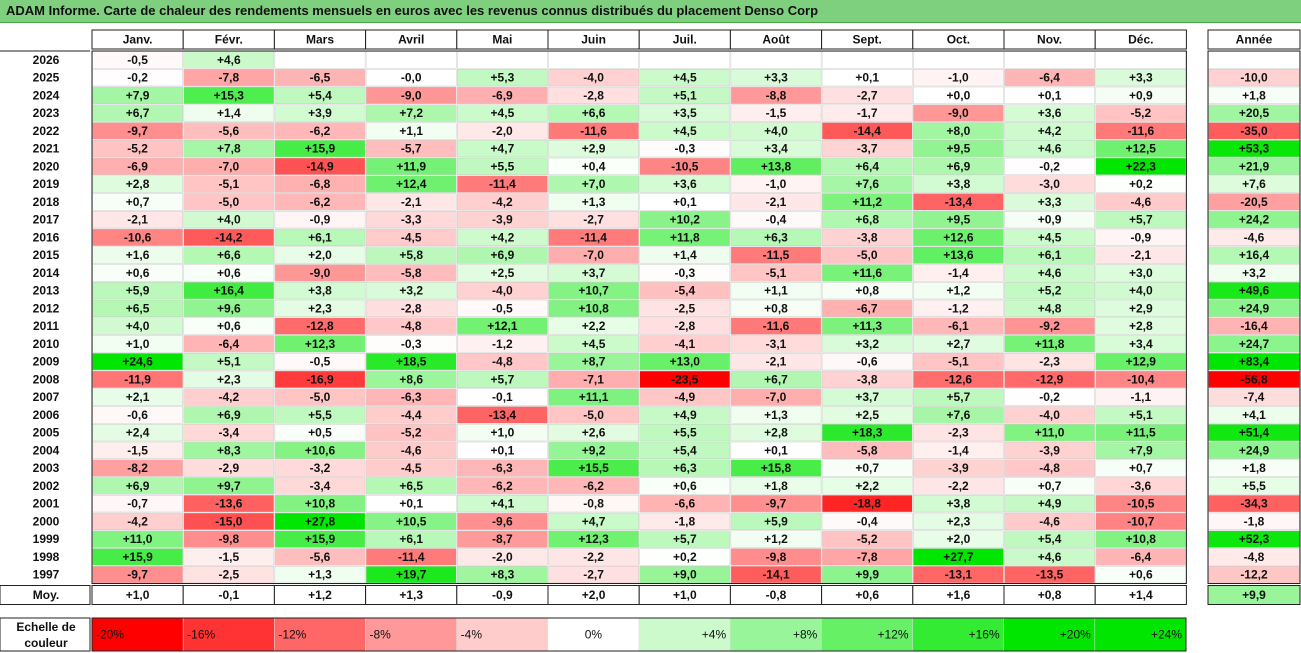 Image resolution: width=1301 pixels, height=653 pixels. What do you see at coordinates (46, 273) in the screenshot?
I see `year-label: 2014` at bounding box center [46, 273].